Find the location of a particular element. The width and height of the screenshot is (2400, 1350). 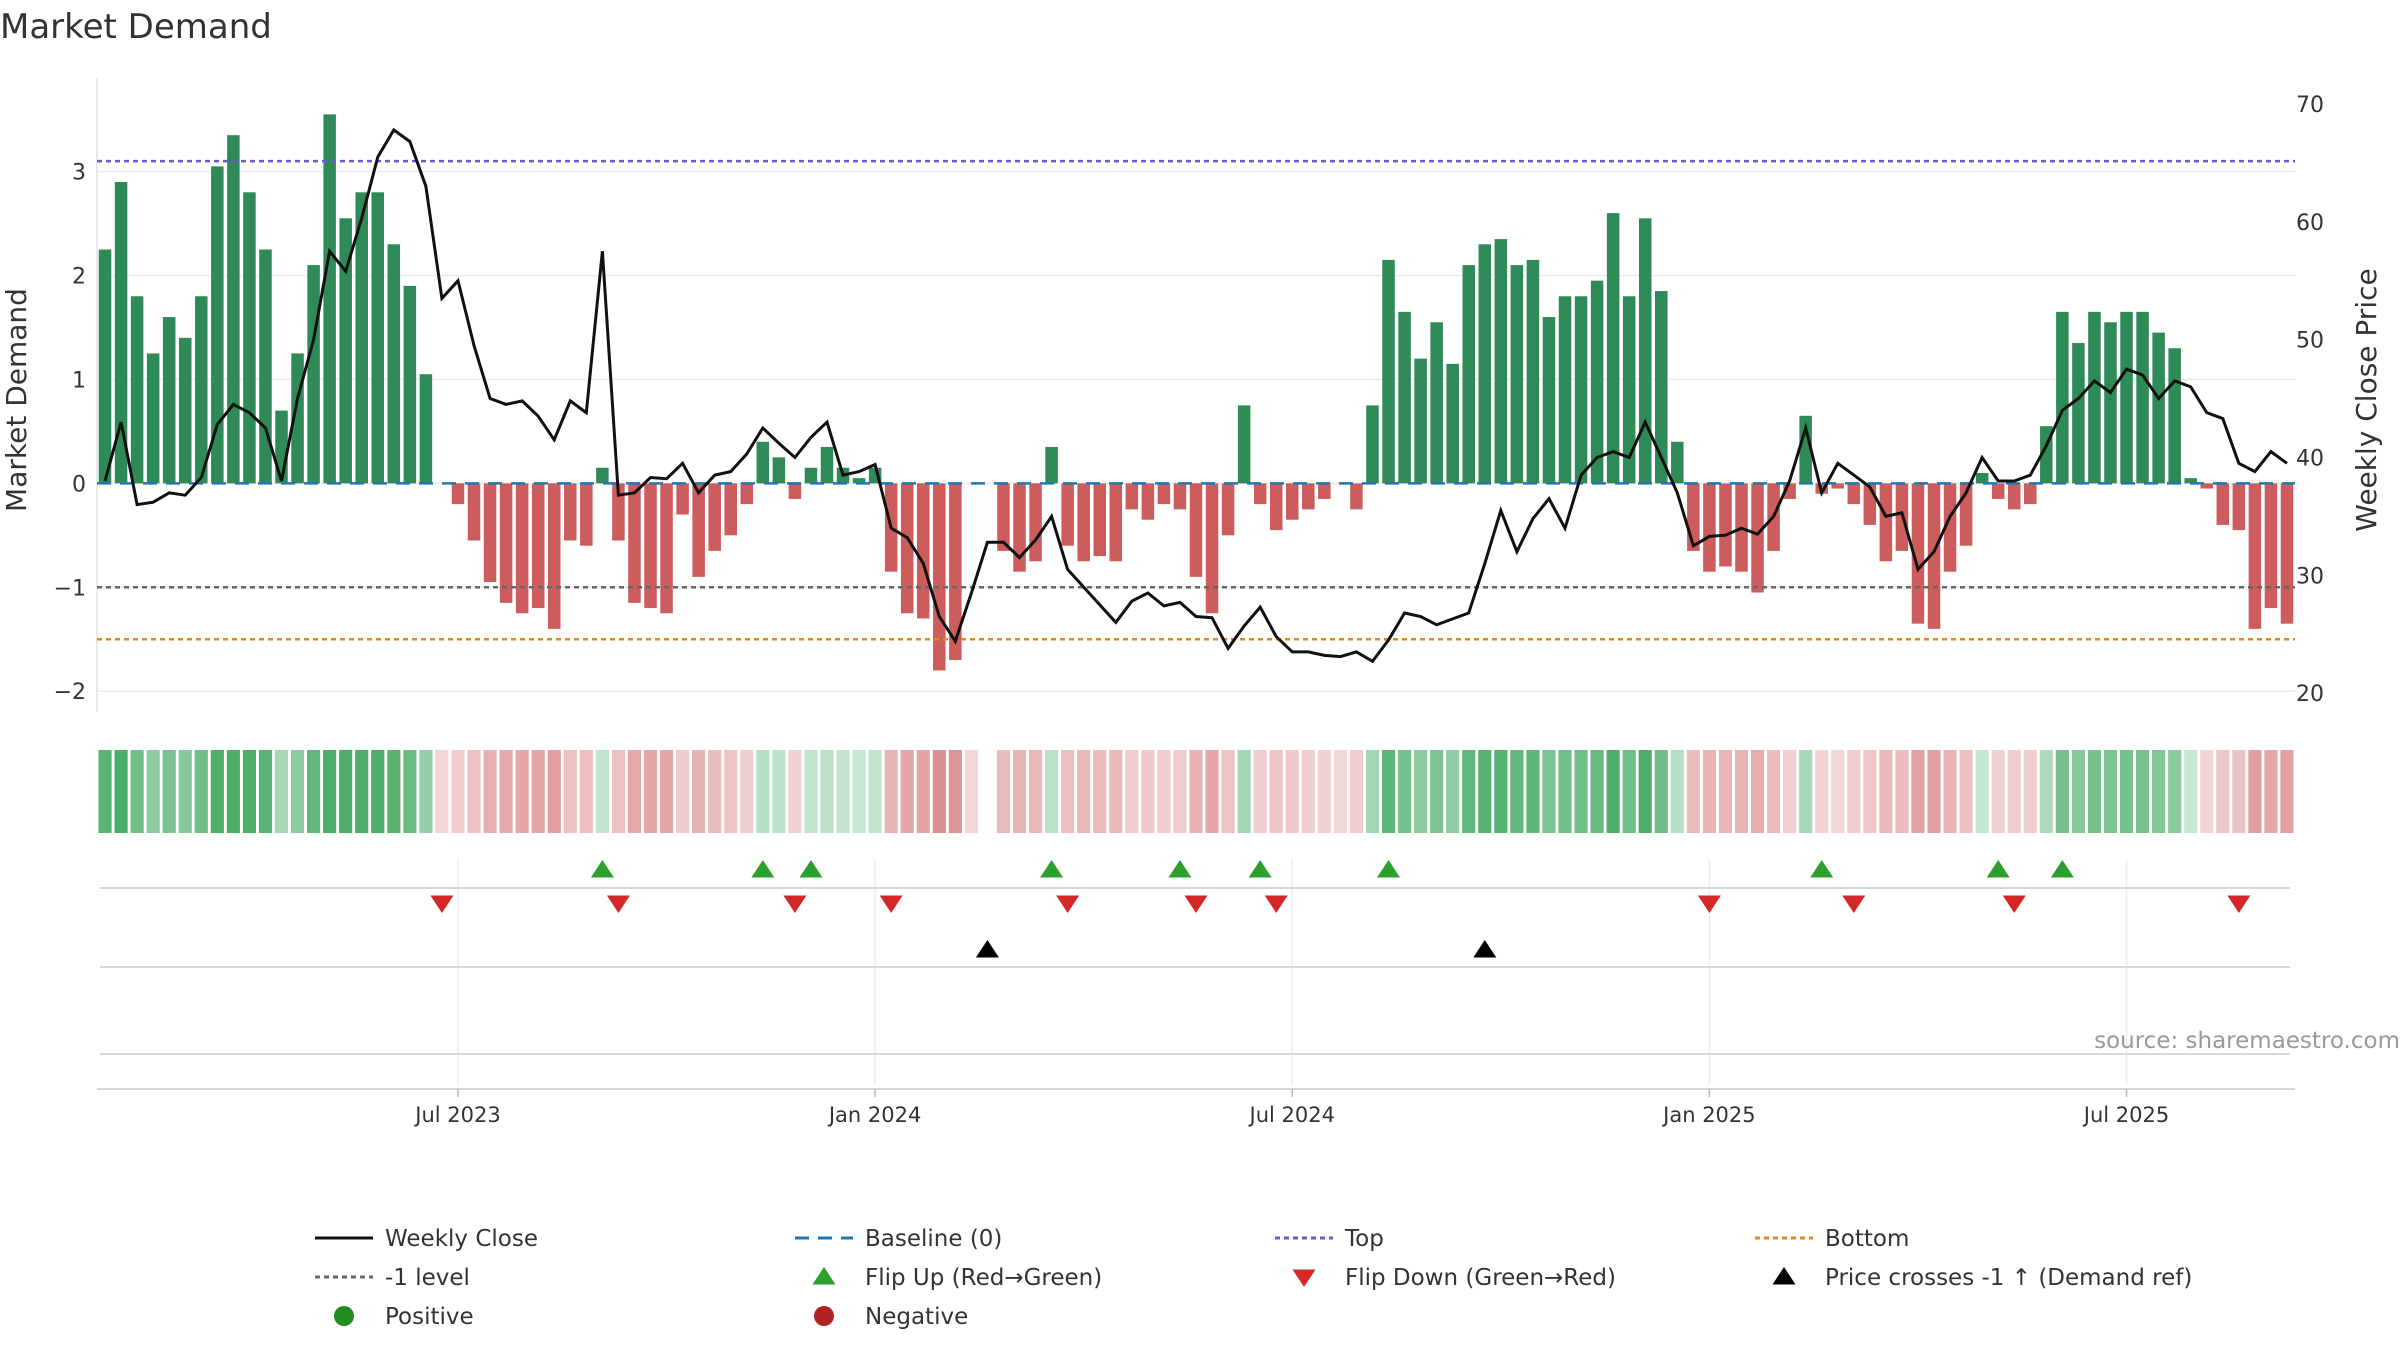

demand-heat-strip is located at coordinates (1196, 791).